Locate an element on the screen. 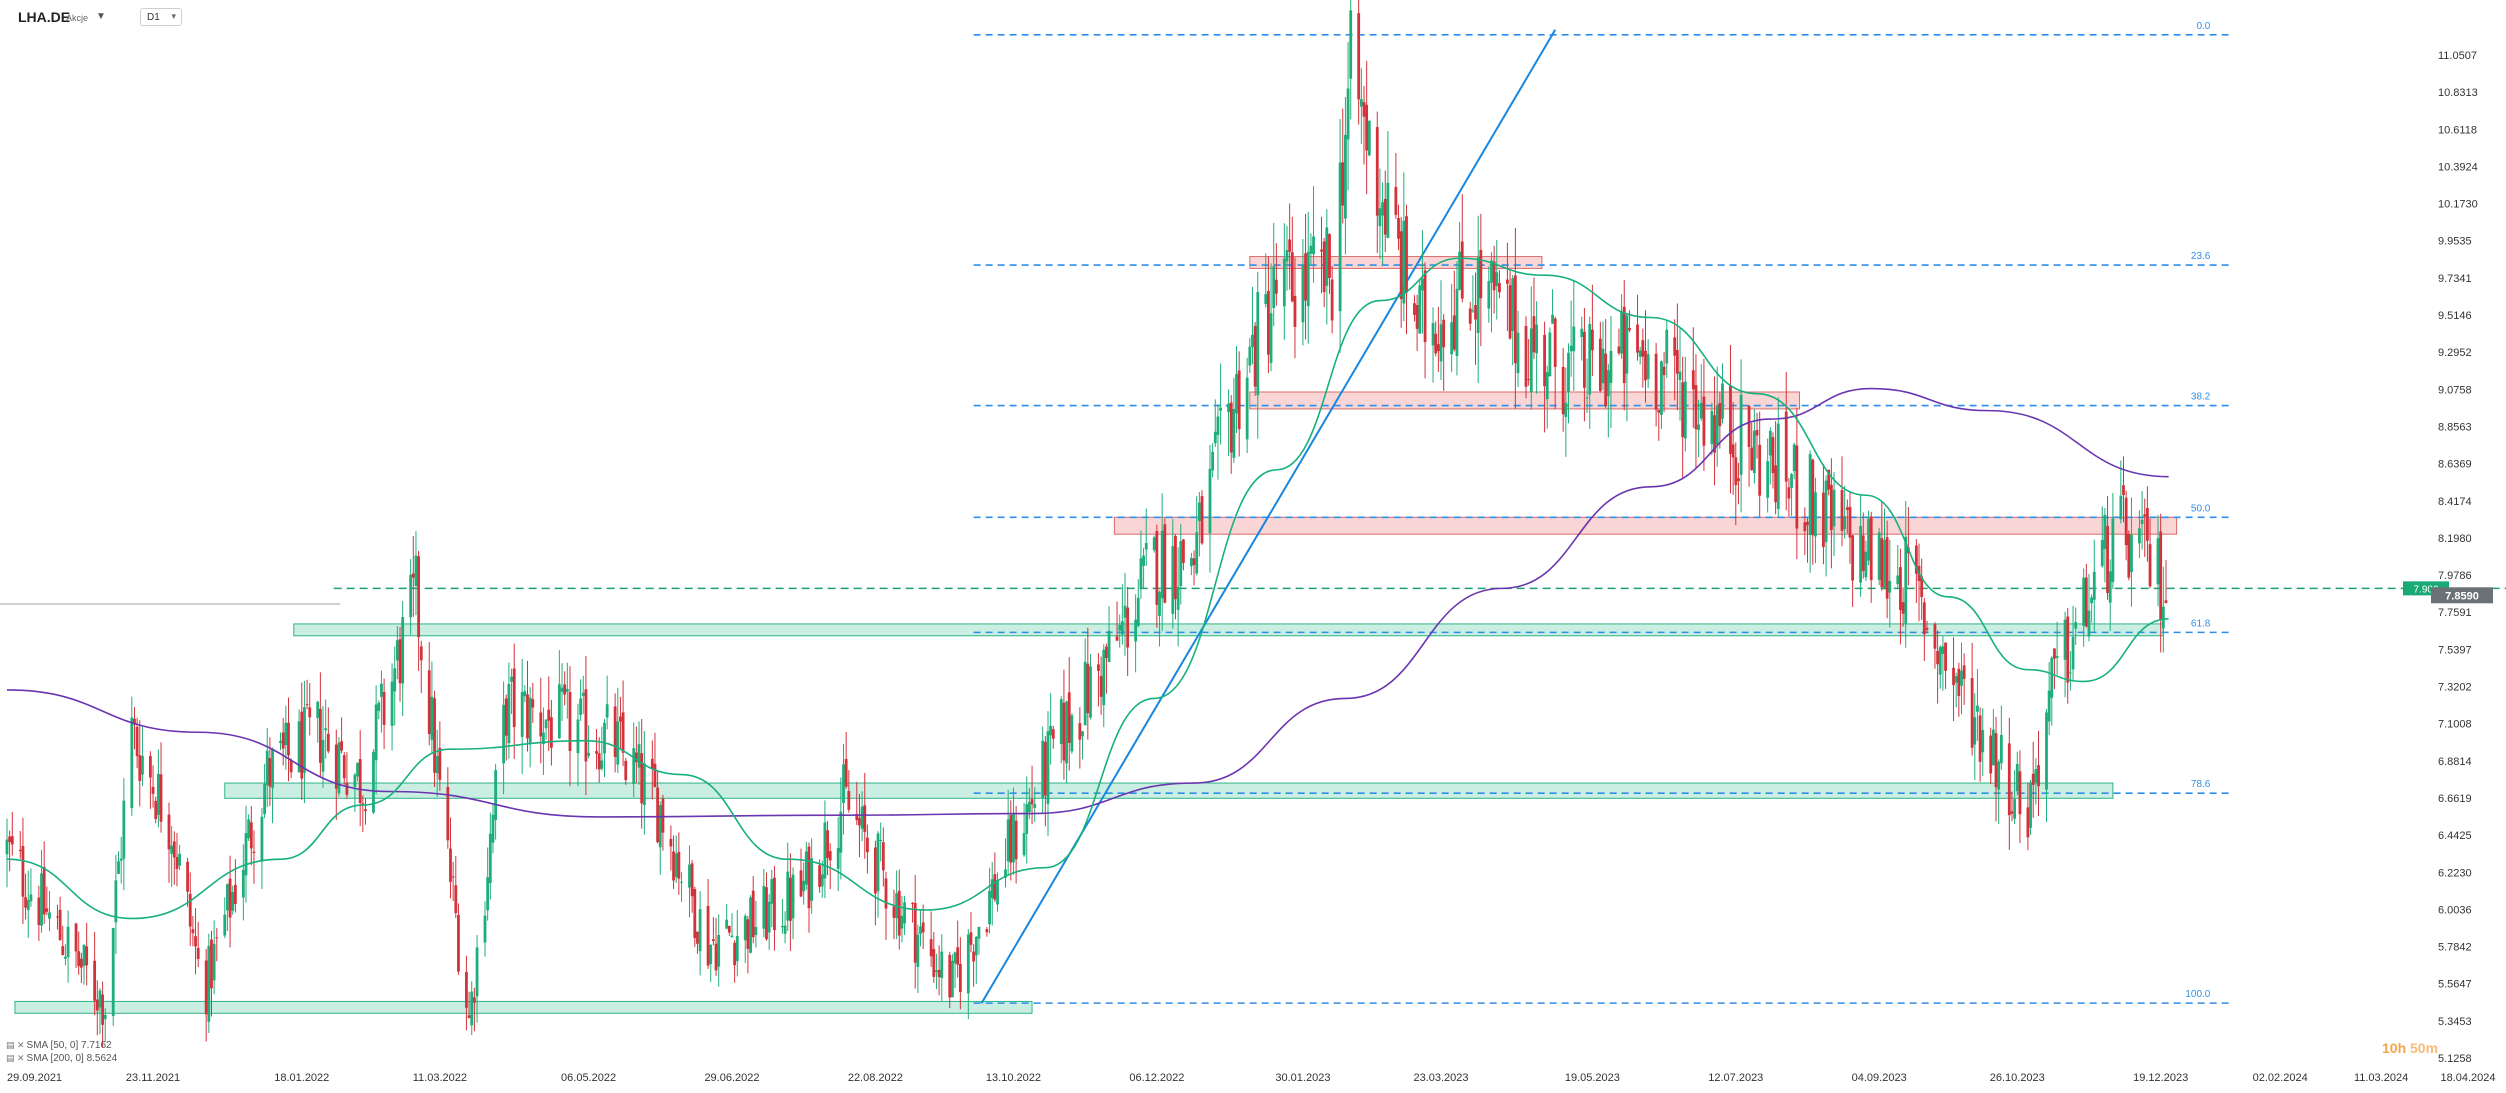 The image size is (2506, 1093). x-tick-label: 23.03.2023 is located at coordinates (1440, 1078).